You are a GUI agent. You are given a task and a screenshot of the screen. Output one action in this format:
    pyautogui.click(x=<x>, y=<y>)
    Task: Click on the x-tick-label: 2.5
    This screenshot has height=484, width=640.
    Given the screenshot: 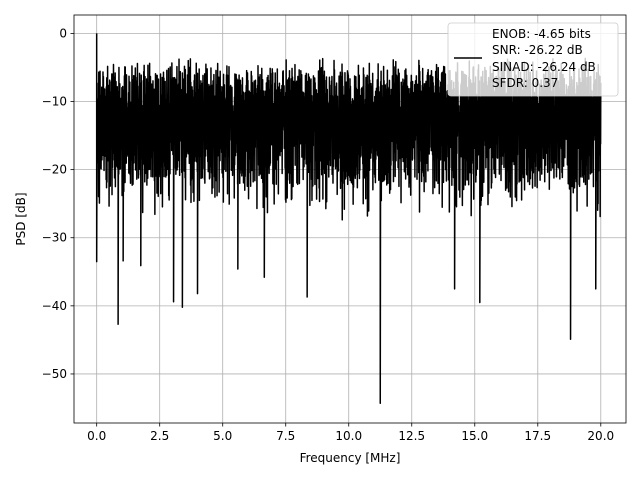 What is the action you would take?
    pyautogui.click(x=159, y=436)
    